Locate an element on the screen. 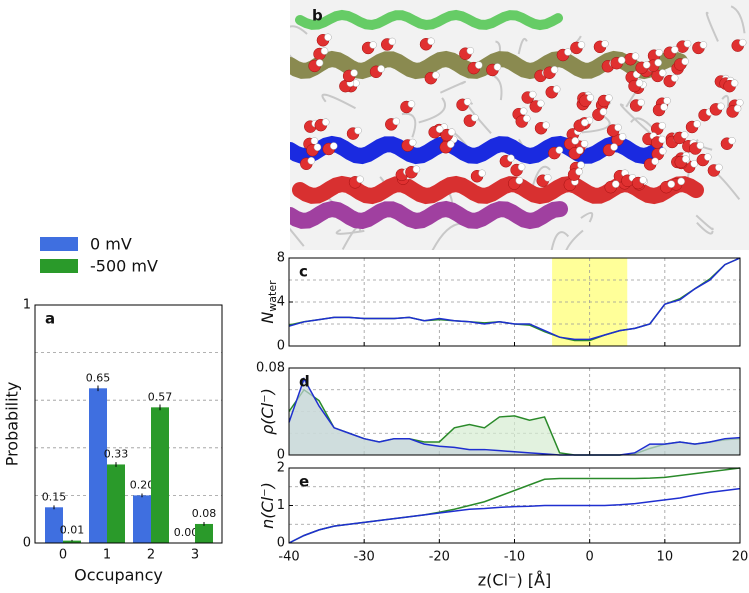 This screenshot has height=593, width=749. value-label: 0.01 is located at coordinates (72, 530).